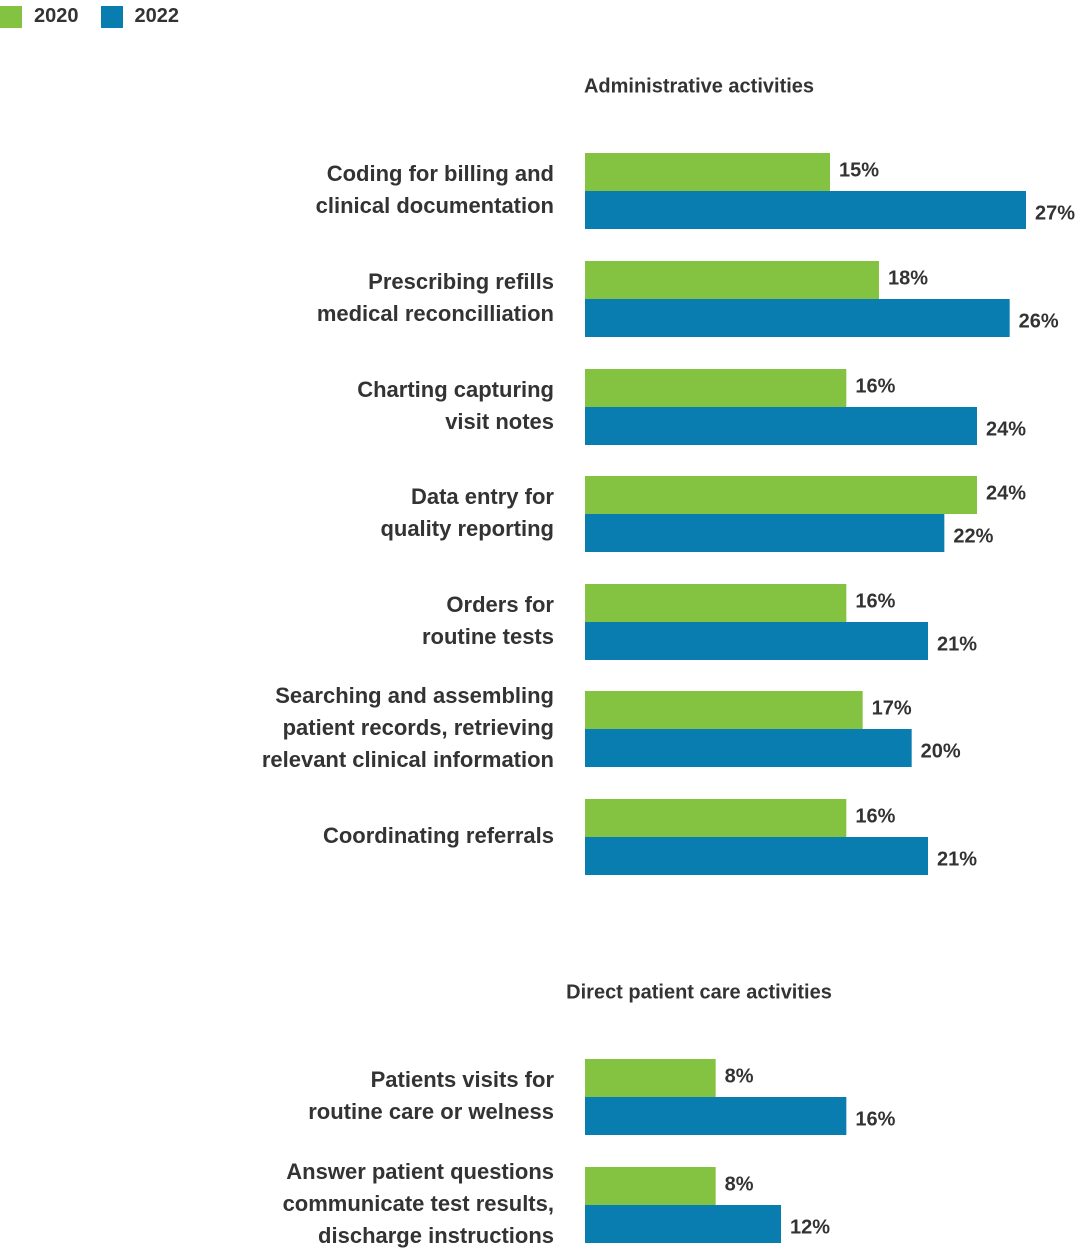 The image size is (1085, 1254). Describe the element at coordinates (908, 278) in the screenshot. I see `data-label-2020: 18%` at that location.